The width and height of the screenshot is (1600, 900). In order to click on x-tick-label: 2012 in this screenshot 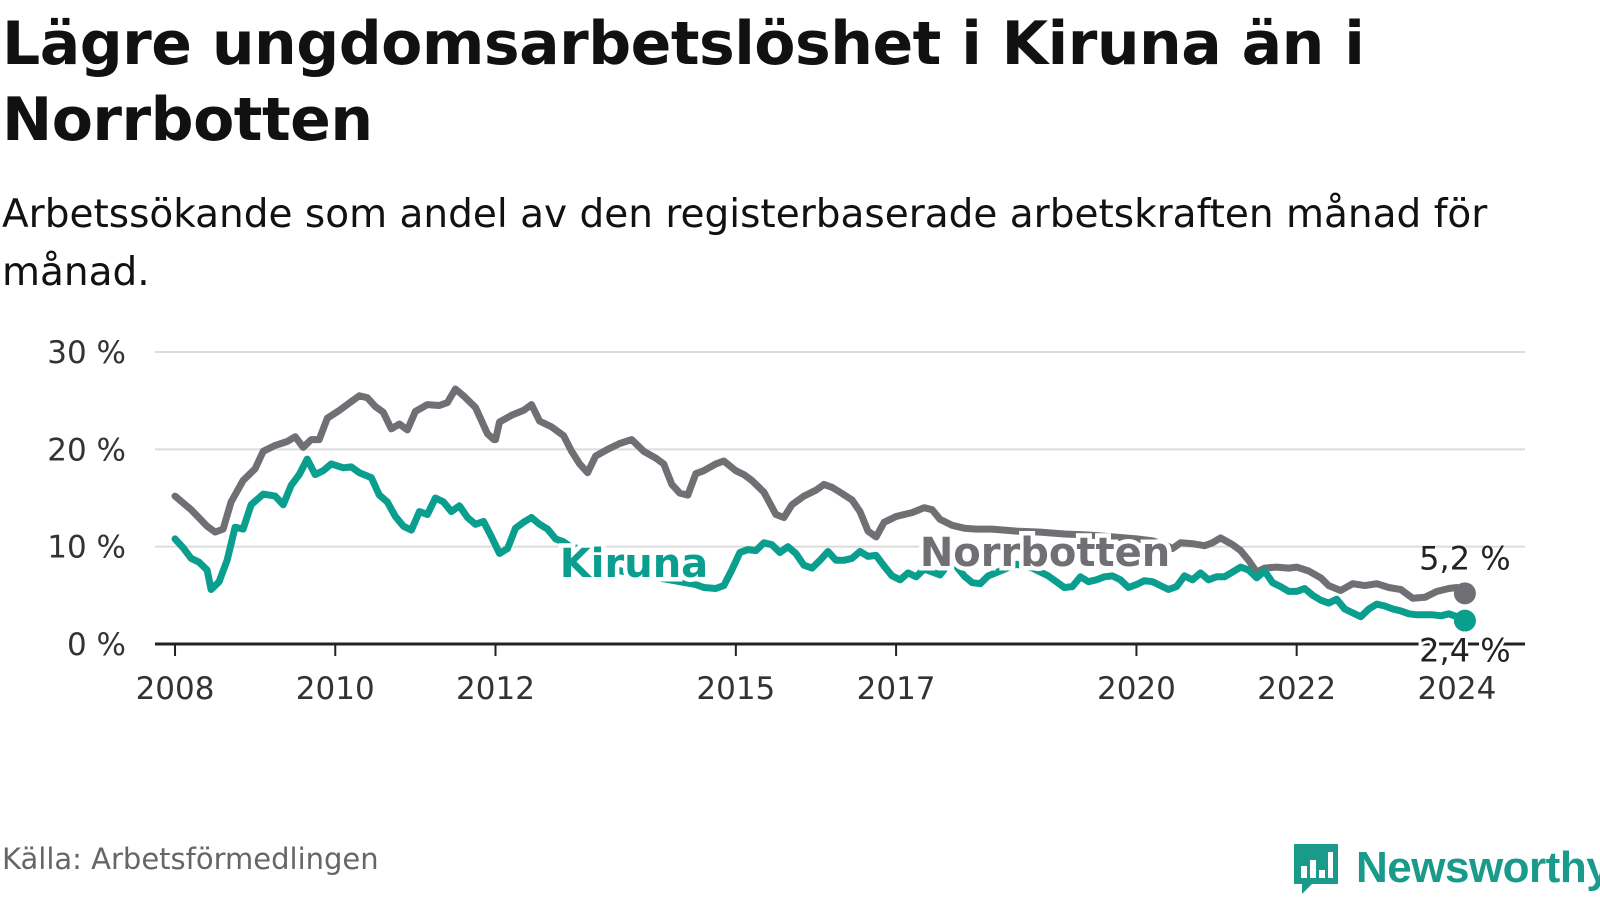, I will do `click(495, 689)`.